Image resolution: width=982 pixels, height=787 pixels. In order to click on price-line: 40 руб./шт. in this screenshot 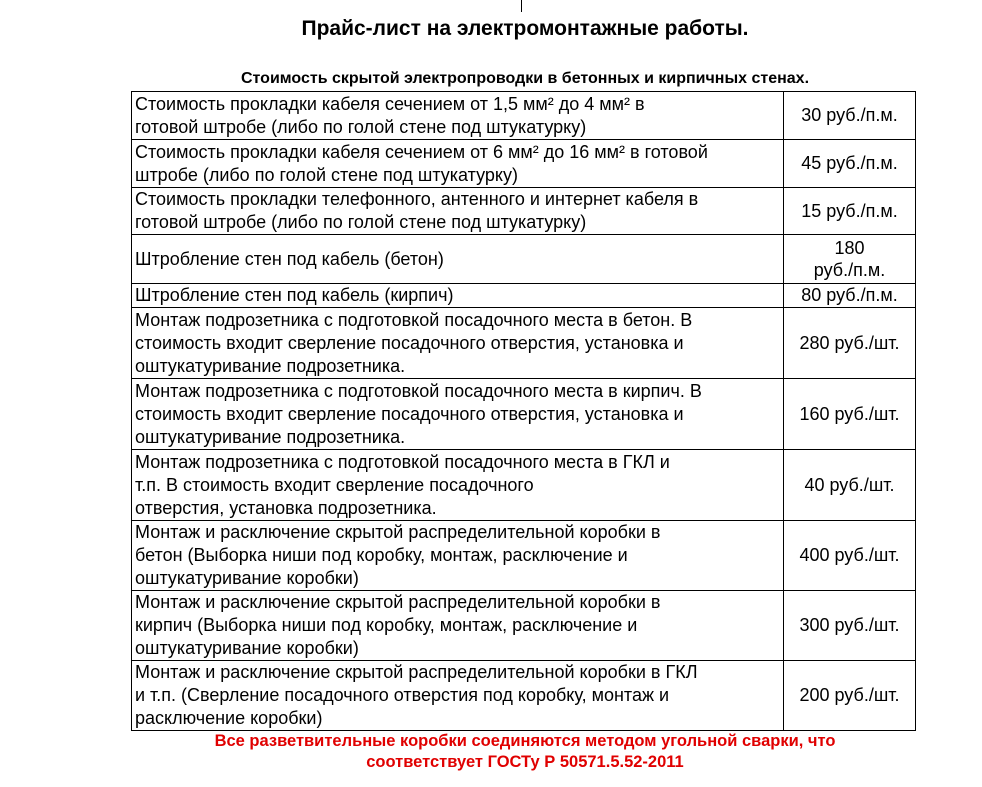, I will do `click(849, 484)`.